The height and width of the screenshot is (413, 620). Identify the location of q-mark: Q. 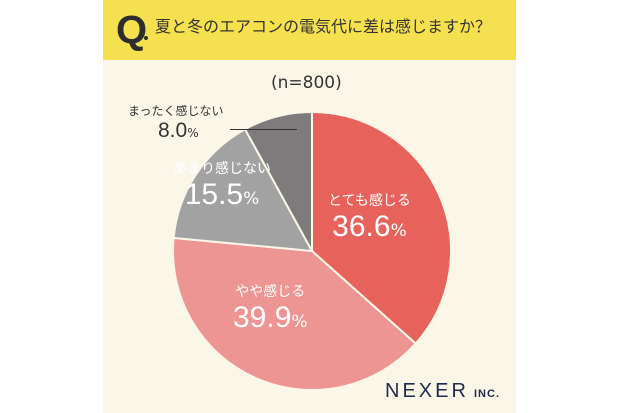
(131, 30).